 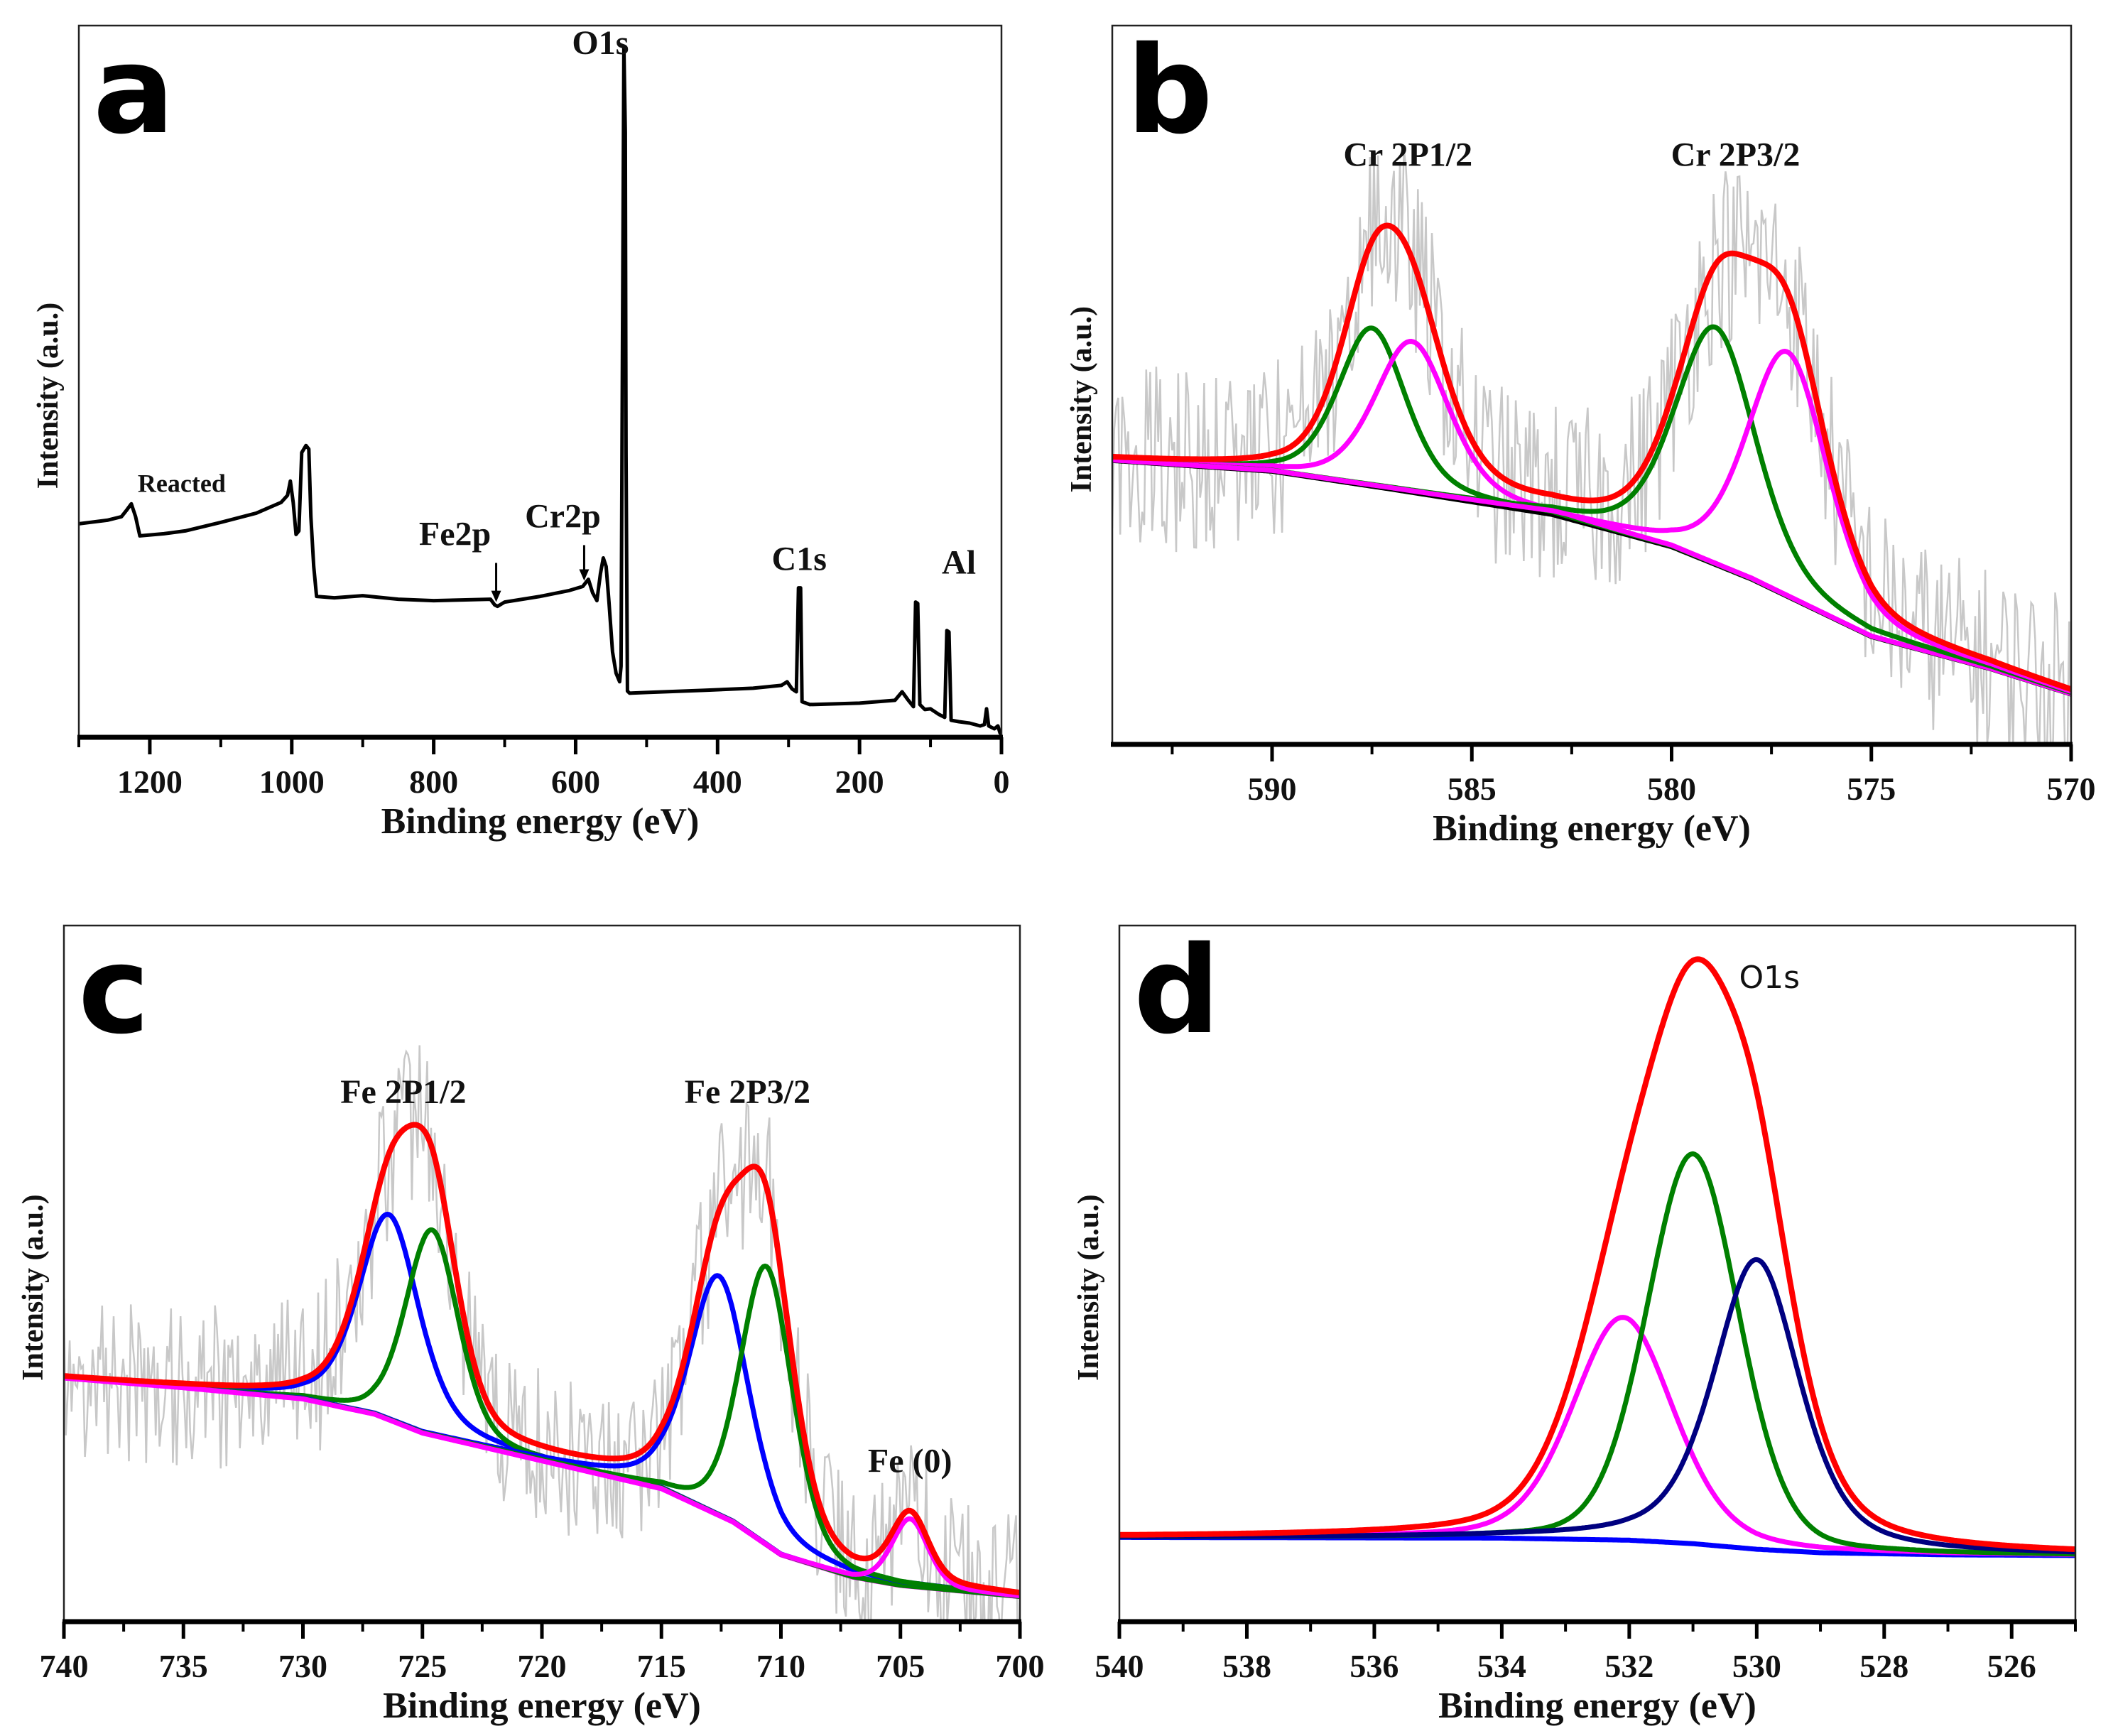 I want to click on peak-annotation: Fe 2P1/2, so click(x=403, y=1092).